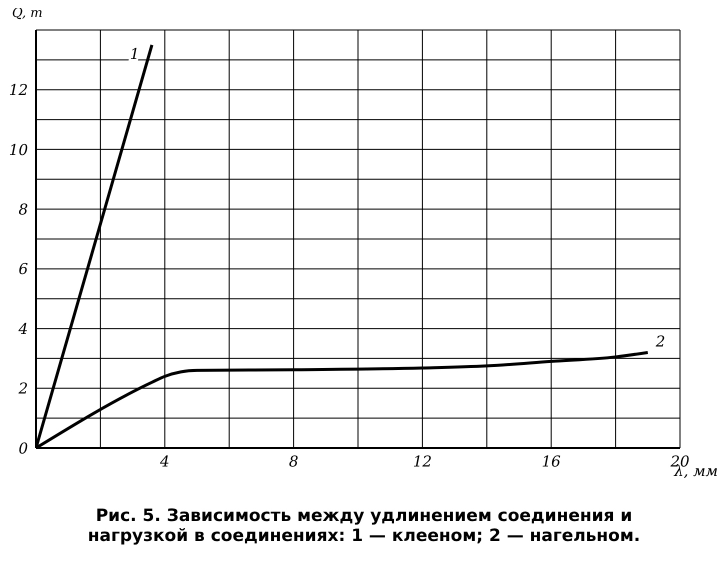 The height and width of the screenshot is (564, 728). I want to click on x-tick-label: 16, so click(552, 461).